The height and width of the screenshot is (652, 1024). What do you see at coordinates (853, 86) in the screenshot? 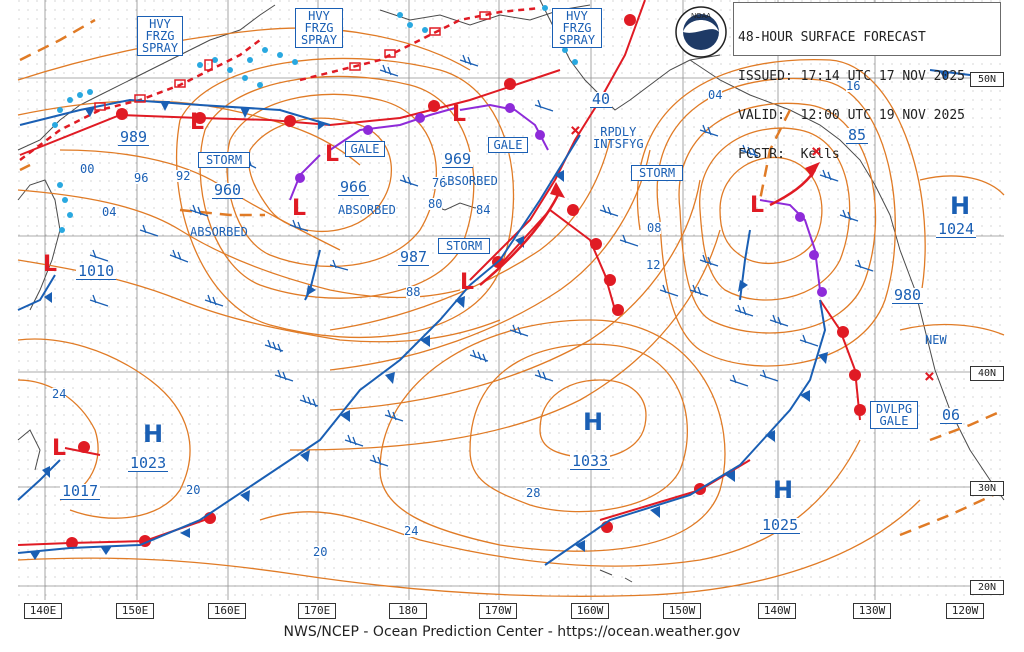
I see `isobar-label: 16` at bounding box center [853, 86].